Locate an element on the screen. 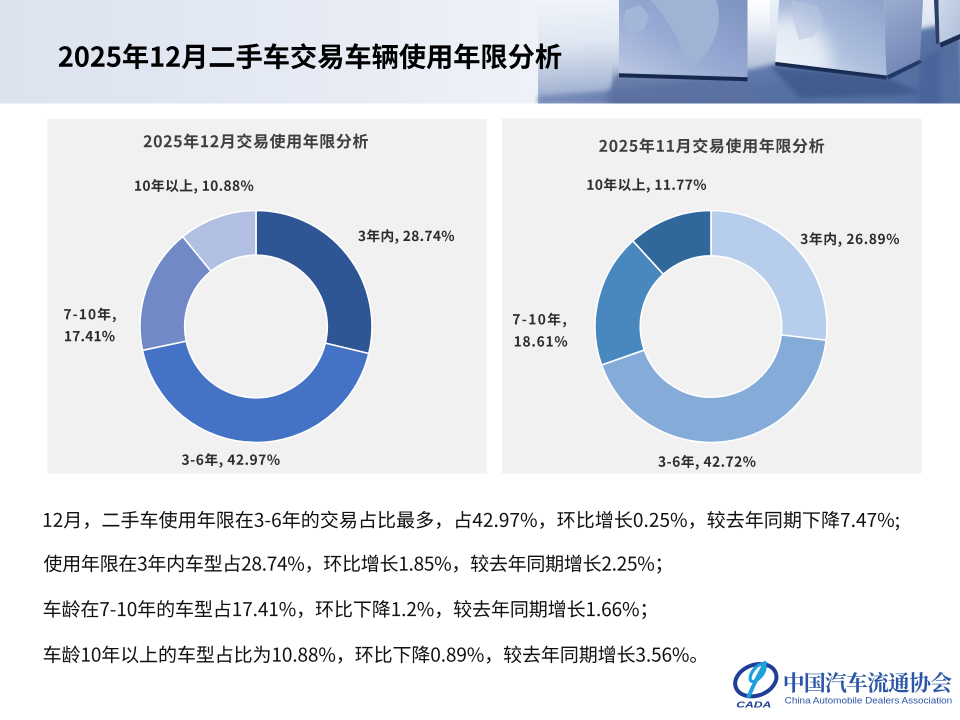  svg-text:China Automobile Dealers Assoc: China Automobile Dealers Association is located at coordinates (869, 700).